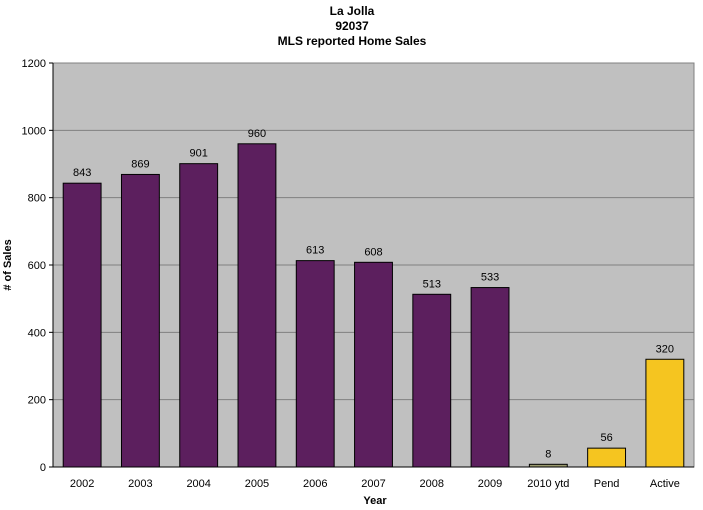 This screenshot has width=703, height=510. Describe the element at coordinates (490, 484) in the screenshot. I see `x-tick-label: 2009` at that location.